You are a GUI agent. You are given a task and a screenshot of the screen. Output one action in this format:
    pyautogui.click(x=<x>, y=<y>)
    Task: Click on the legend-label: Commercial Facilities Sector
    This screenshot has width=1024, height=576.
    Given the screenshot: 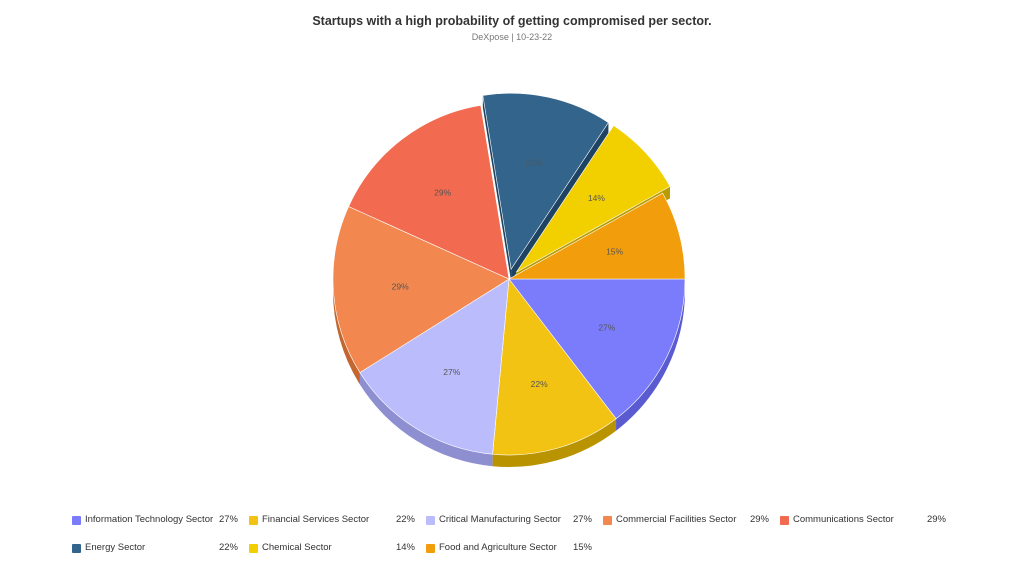 What is the action you would take?
    pyautogui.click(x=676, y=519)
    